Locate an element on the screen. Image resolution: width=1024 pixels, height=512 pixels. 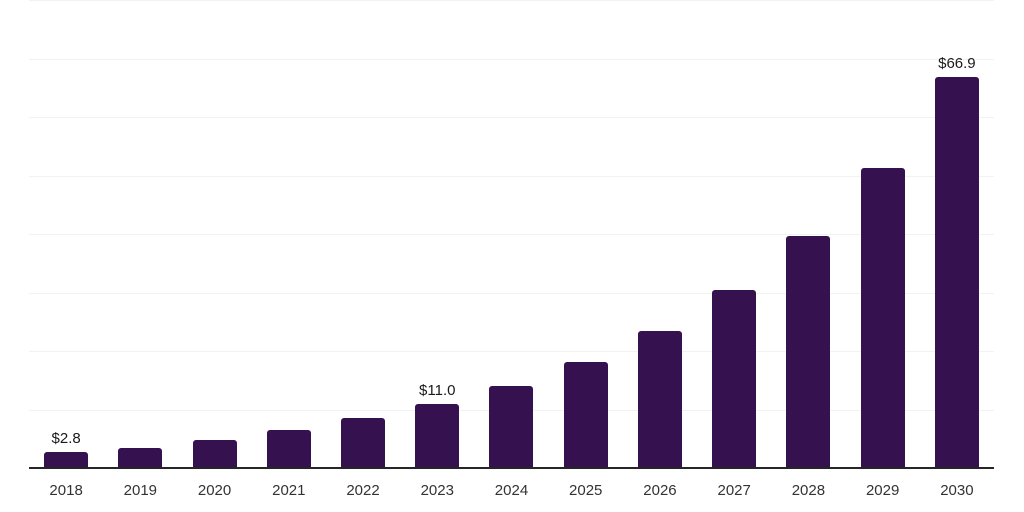
x-tick-label-2022: 2022 is located at coordinates (363, 490).